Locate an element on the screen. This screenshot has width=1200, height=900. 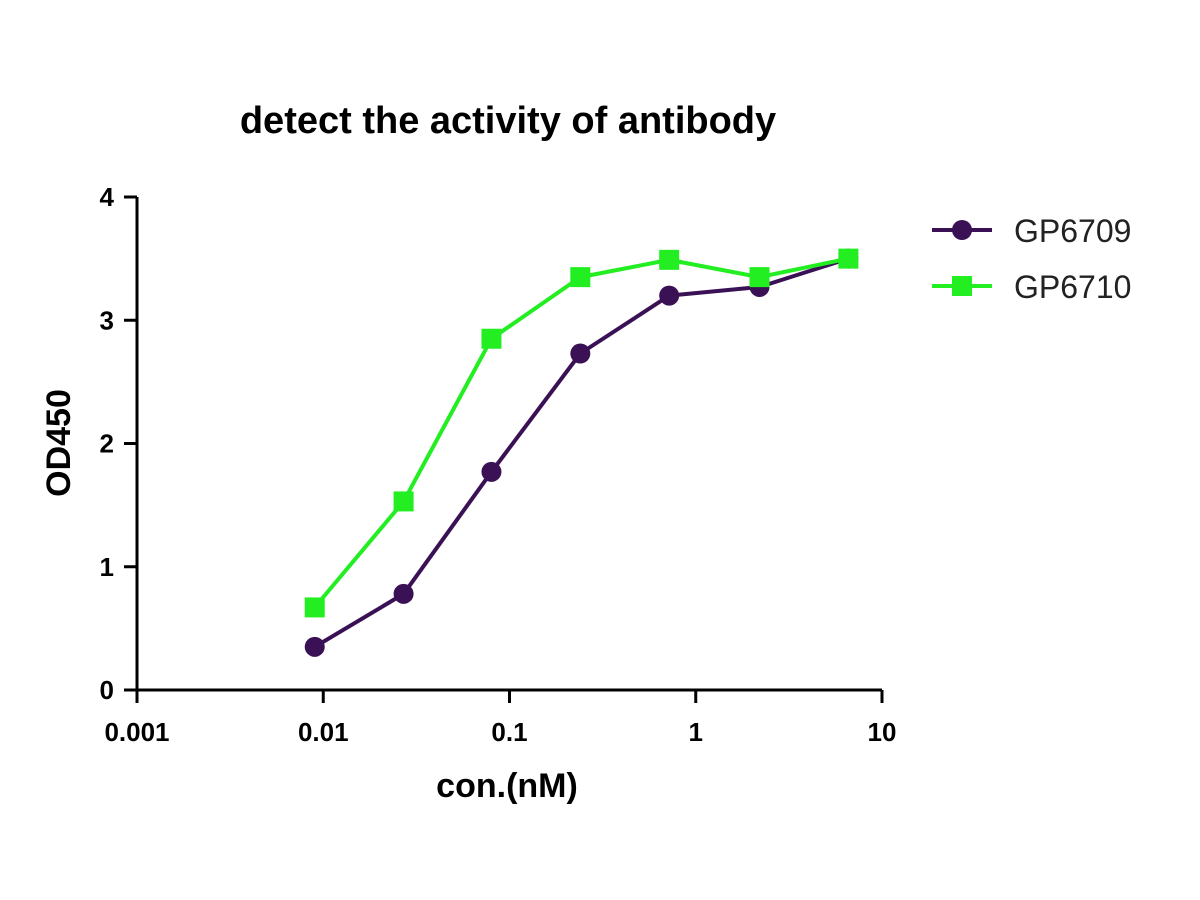
y-tick-label: 2 is located at coordinates (107, 444).